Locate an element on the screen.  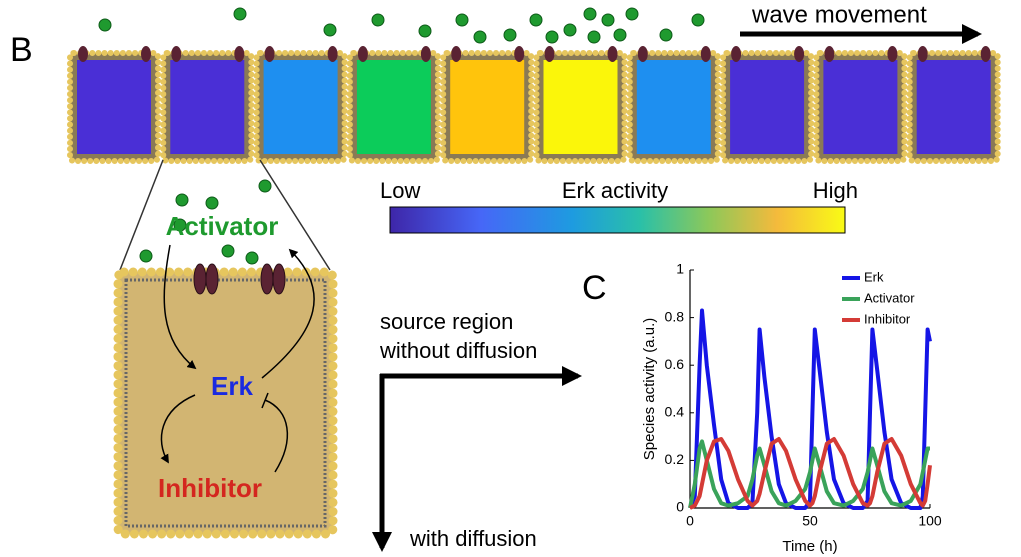
legend-label: Erk is located at coordinates (874, 276).